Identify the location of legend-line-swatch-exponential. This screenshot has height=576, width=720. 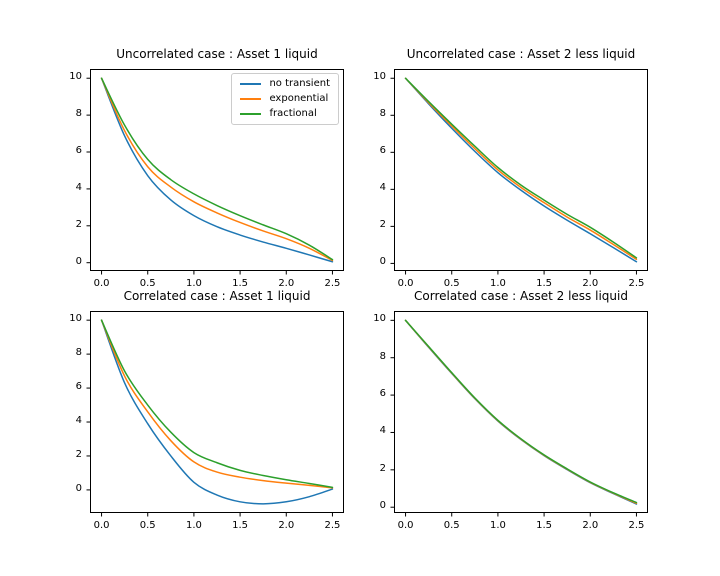
(251, 99).